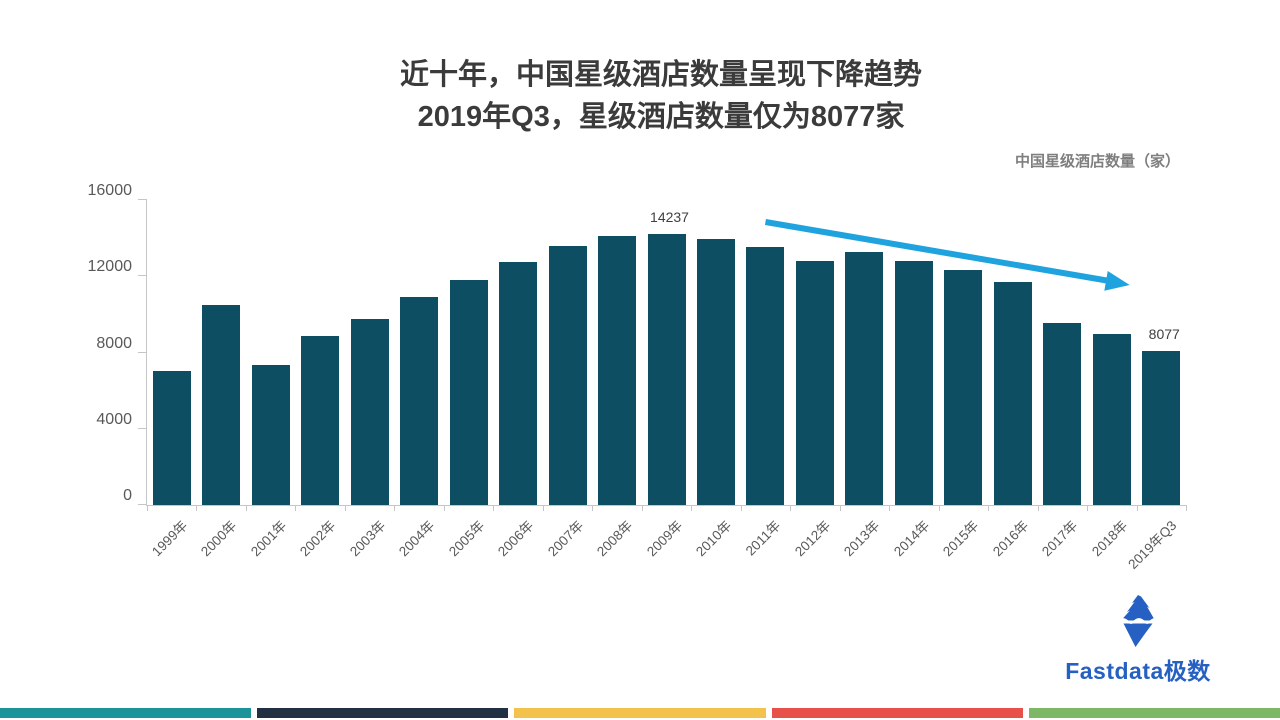 This screenshot has height=720, width=1280. I want to click on chart-title-line1: 近十年，中国星级酒店数量呈现下降趋势, so click(660, 75).